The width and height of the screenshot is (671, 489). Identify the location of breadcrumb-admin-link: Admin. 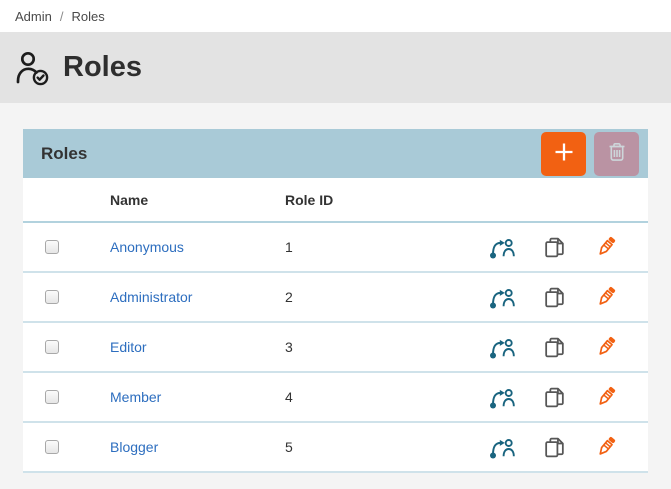
(33, 16).